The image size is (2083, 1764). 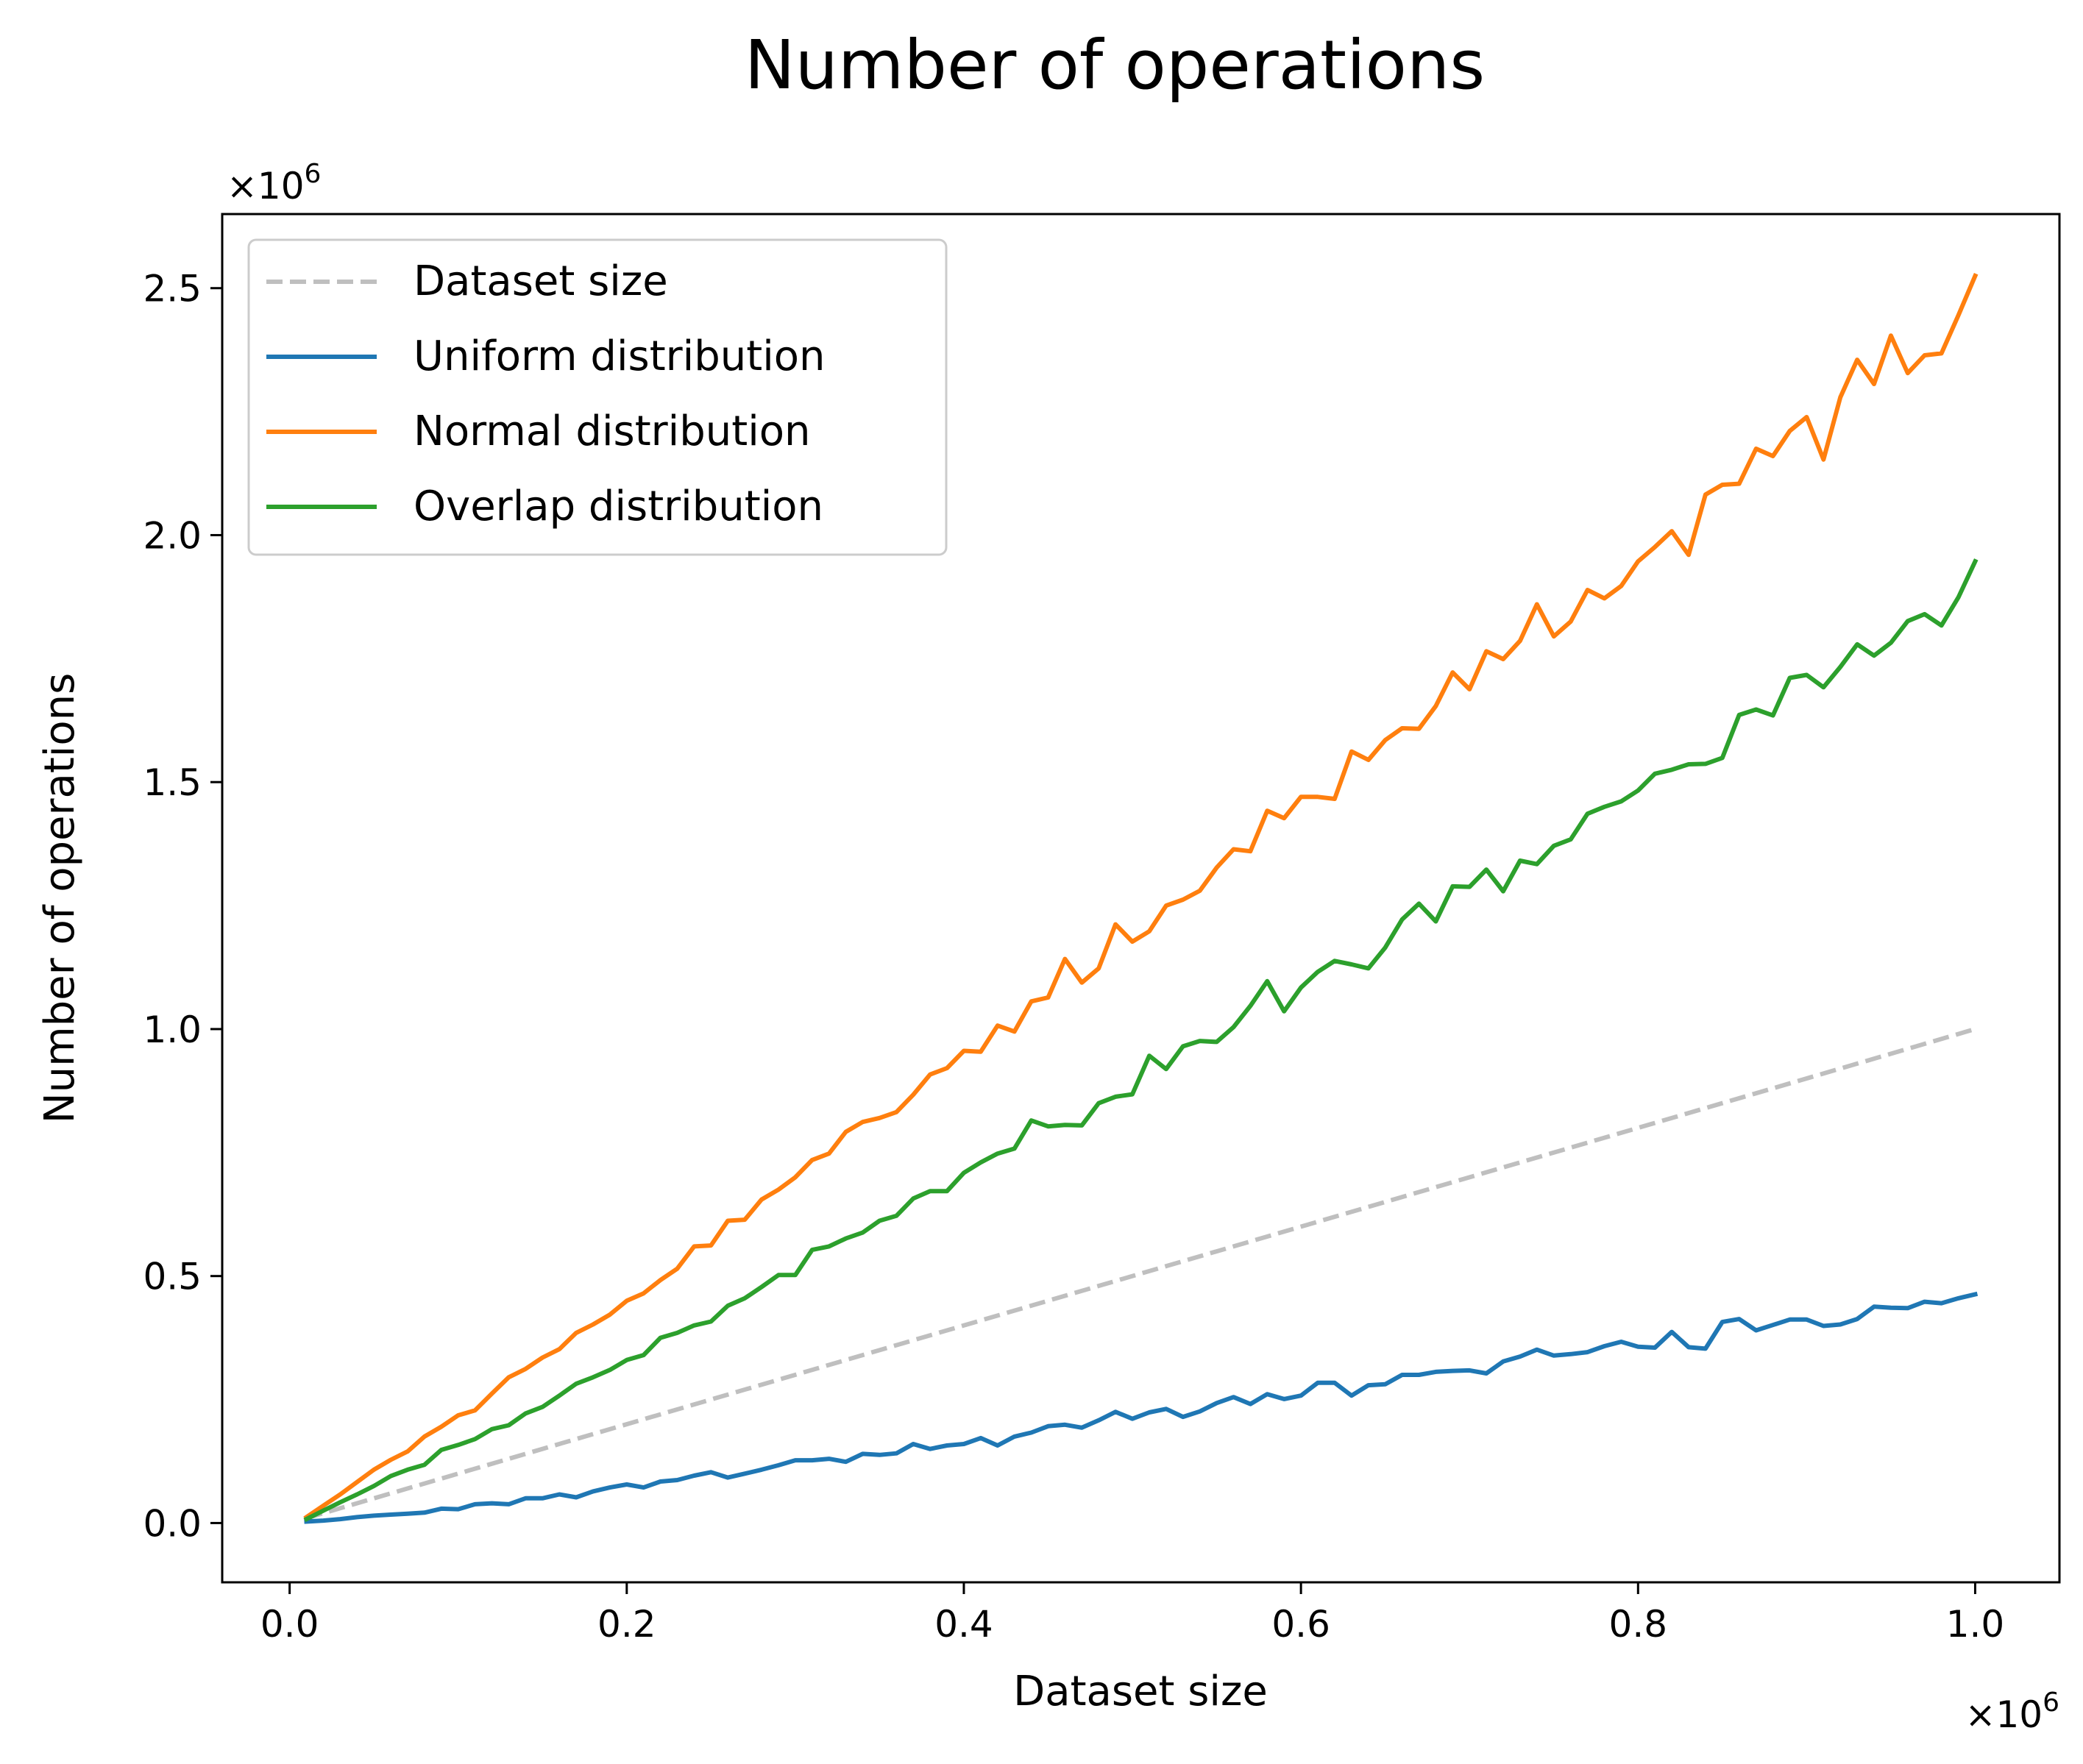 I want to click on x-offset-label: ×10⁶, so click(x=2012, y=1711).